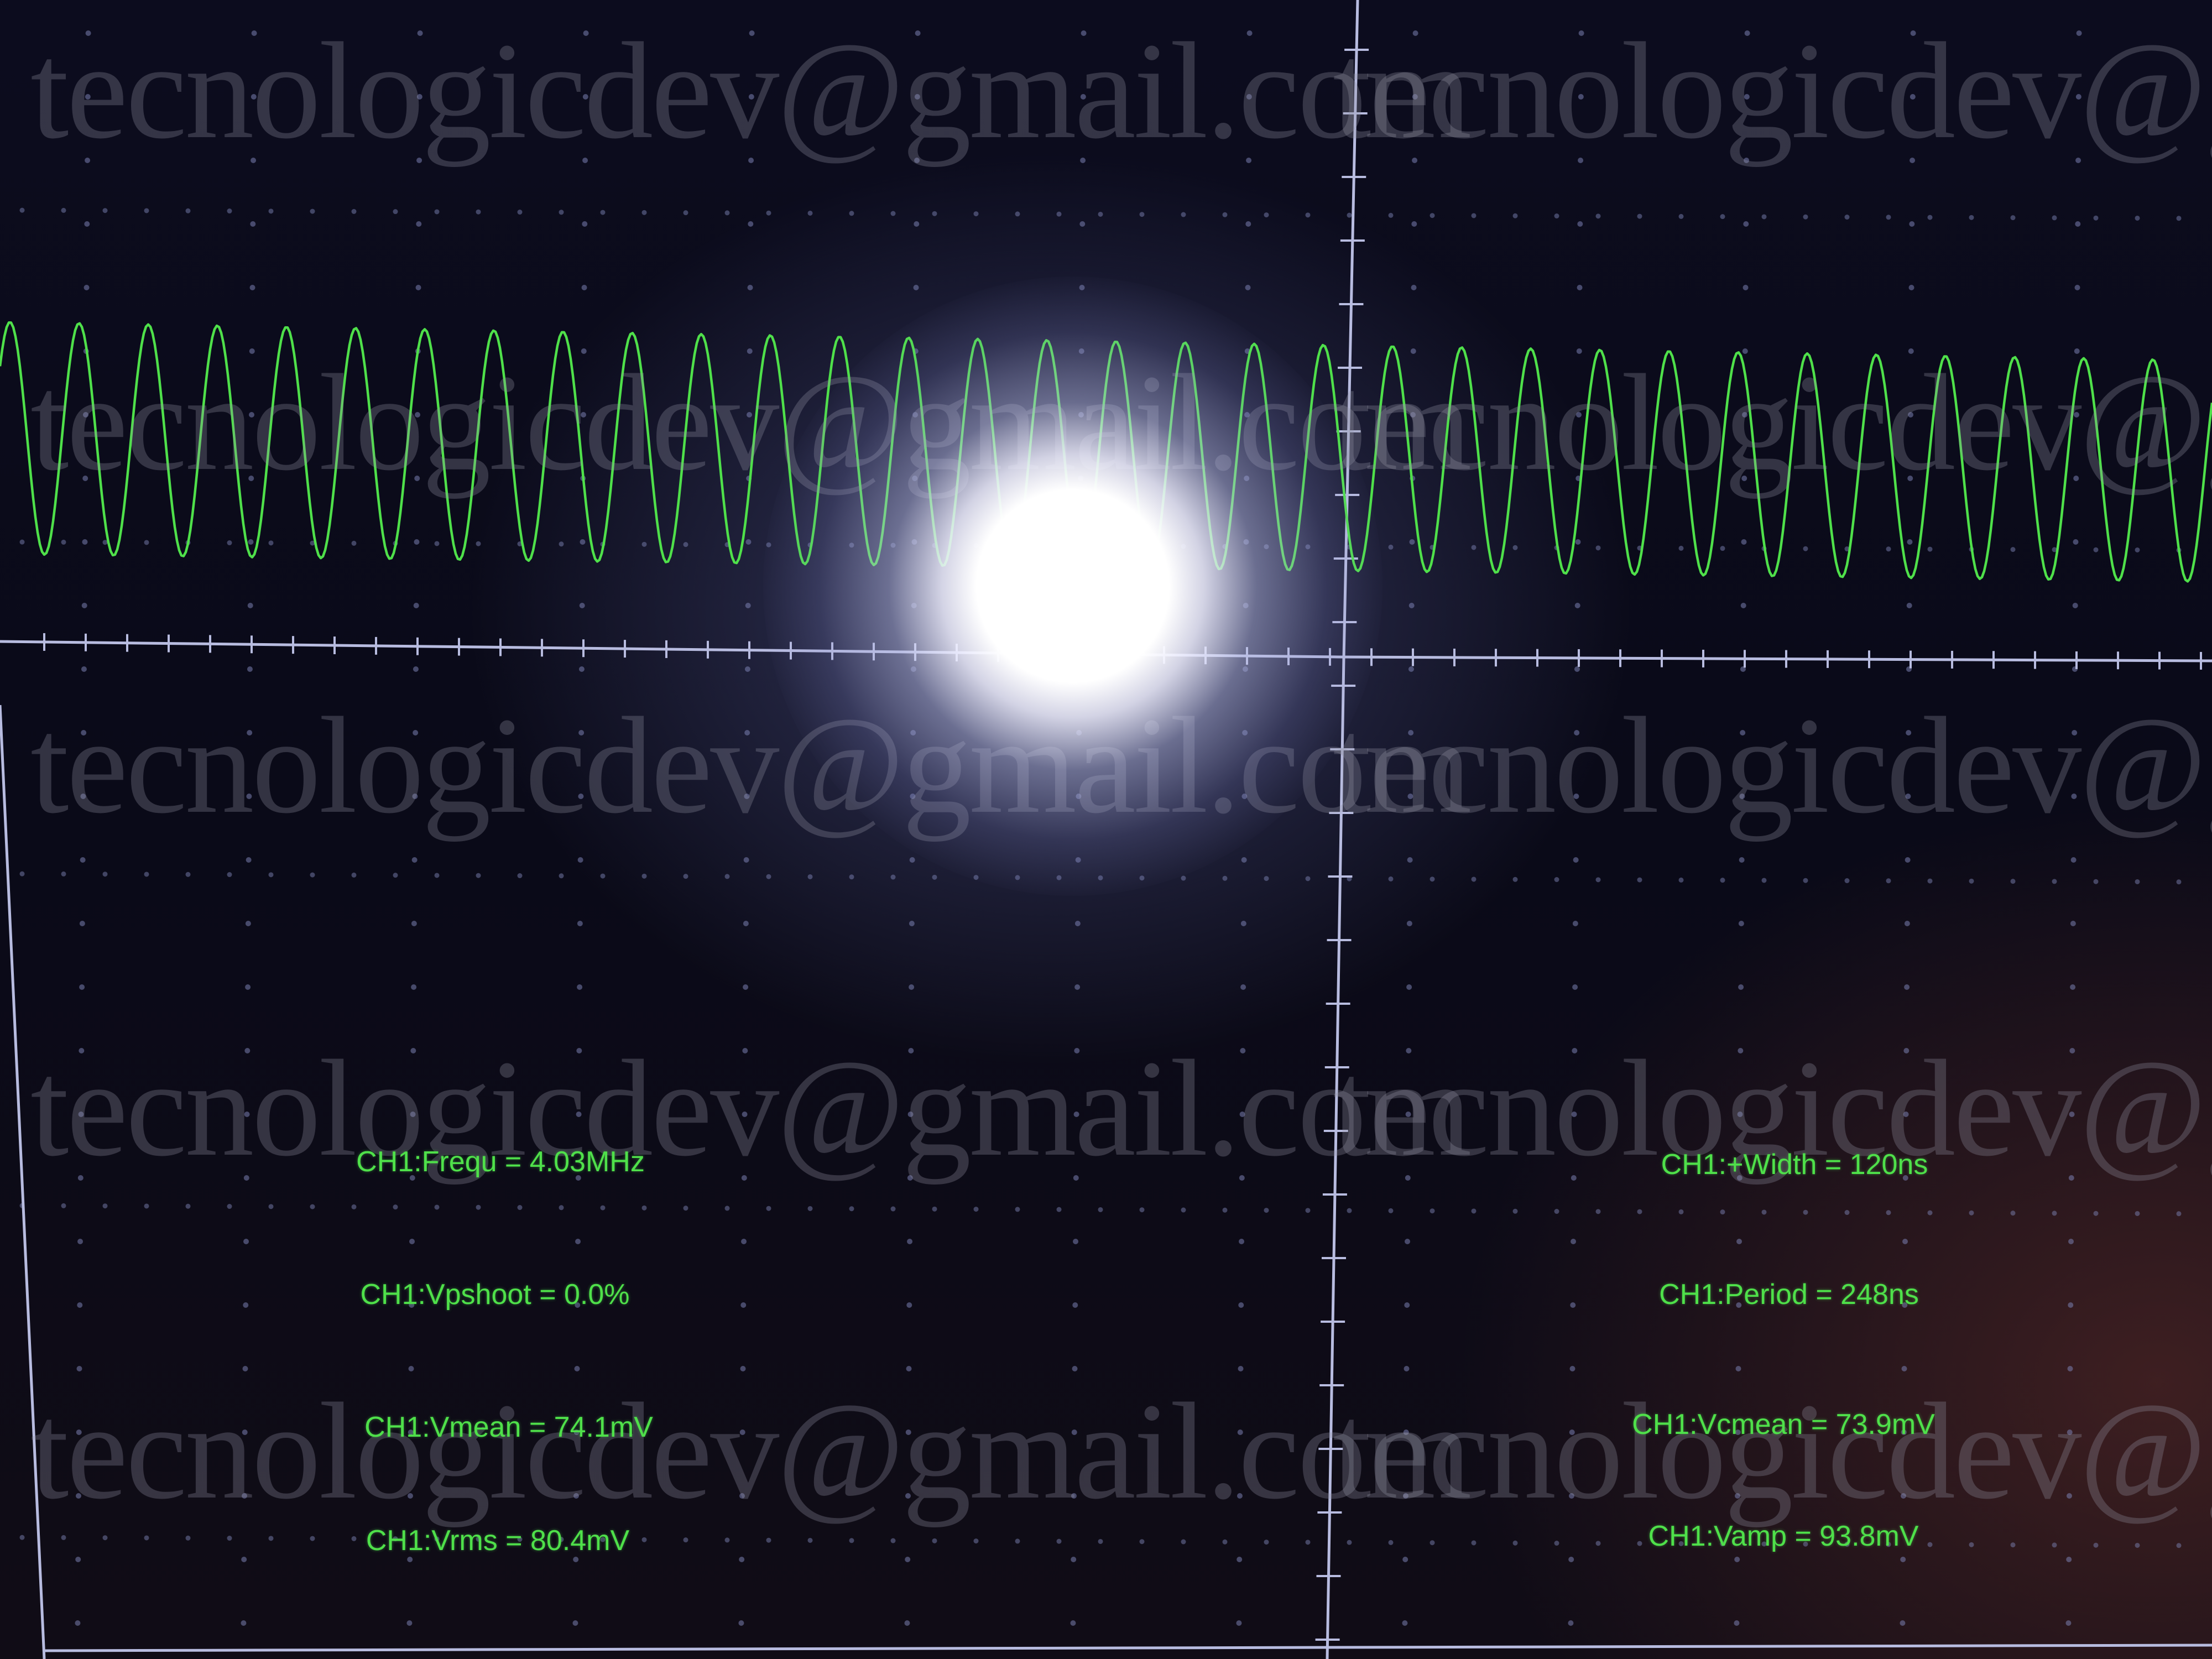 This screenshot has height=1659, width=2212. Describe the element at coordinates (751, 1108) in the screenshot. I see `watermark-row4-left: tecnologicdev@gmail.com` at that location.